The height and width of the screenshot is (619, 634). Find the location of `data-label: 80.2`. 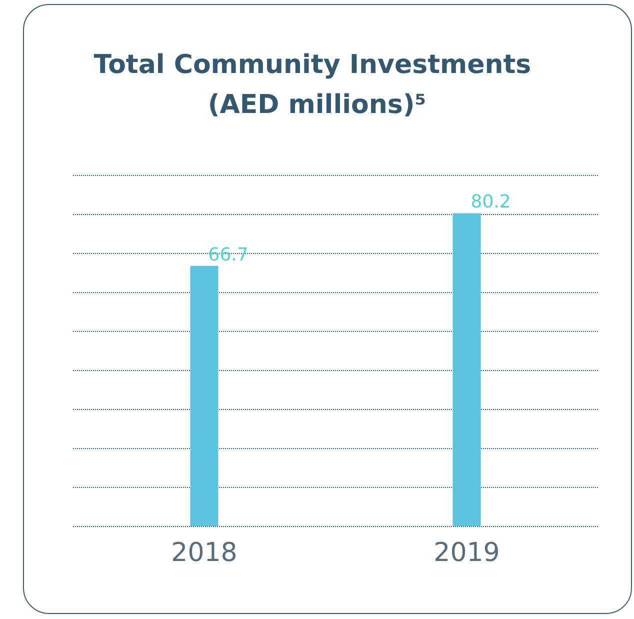

data-label: 80.2 is located at coordinates (490, 202).